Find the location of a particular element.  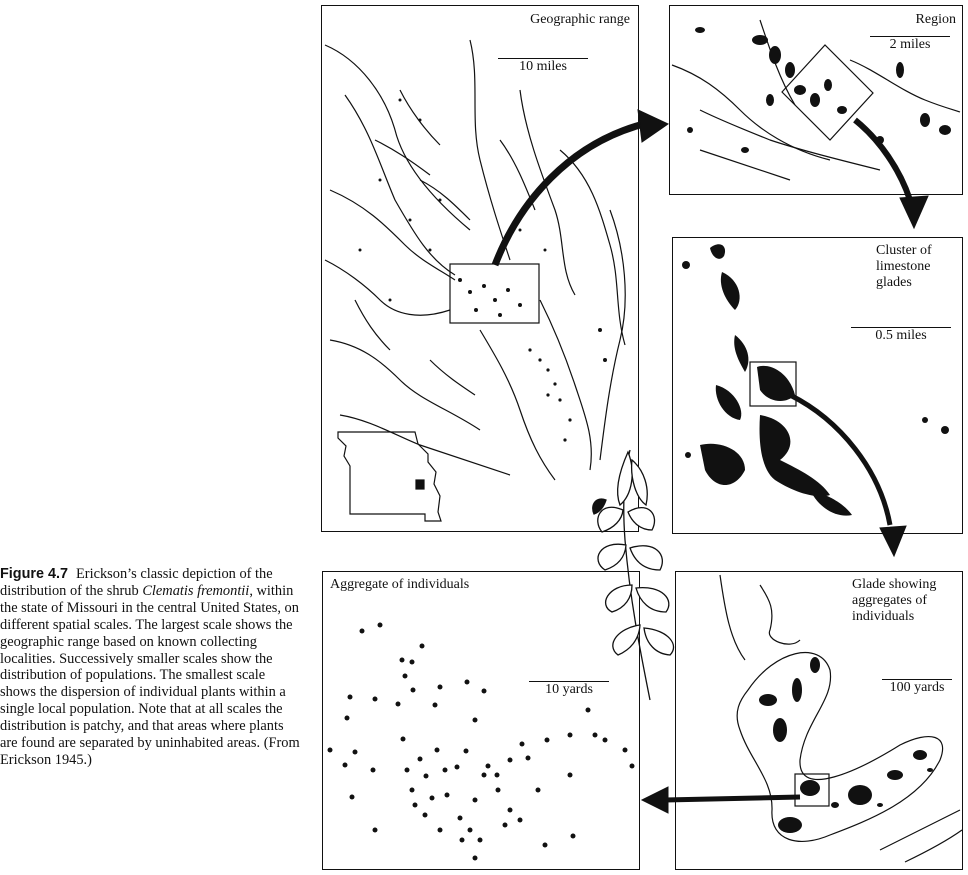

missouri-inset-map is located at coordinates (389, 476).